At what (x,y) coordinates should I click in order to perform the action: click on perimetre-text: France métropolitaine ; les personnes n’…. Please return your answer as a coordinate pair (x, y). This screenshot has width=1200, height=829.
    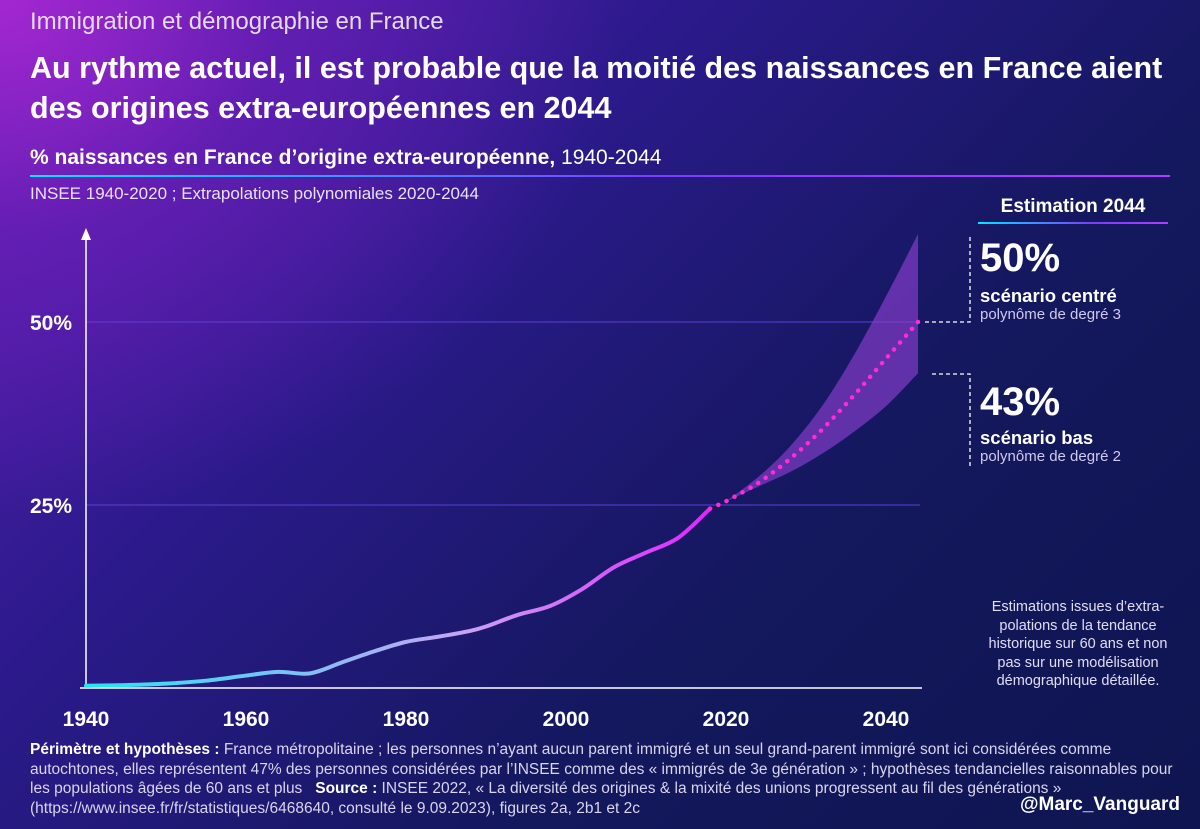
    Looking at the image, I should click on (601, 769).